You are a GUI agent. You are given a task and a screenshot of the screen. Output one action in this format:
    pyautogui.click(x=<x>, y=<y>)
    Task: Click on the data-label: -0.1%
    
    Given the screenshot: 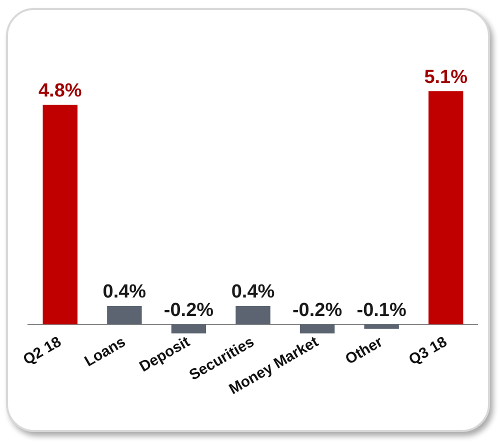 What is the action you would take?
    pyautogui.click(x=381, y=311)
    